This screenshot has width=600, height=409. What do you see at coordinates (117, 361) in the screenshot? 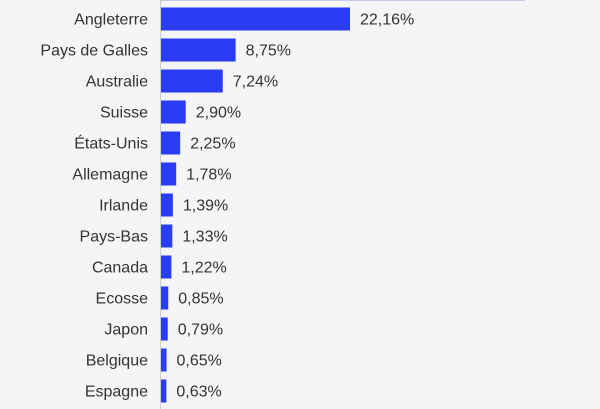
I see `category-label-11: Belgique` at bounding box center [117, 361].